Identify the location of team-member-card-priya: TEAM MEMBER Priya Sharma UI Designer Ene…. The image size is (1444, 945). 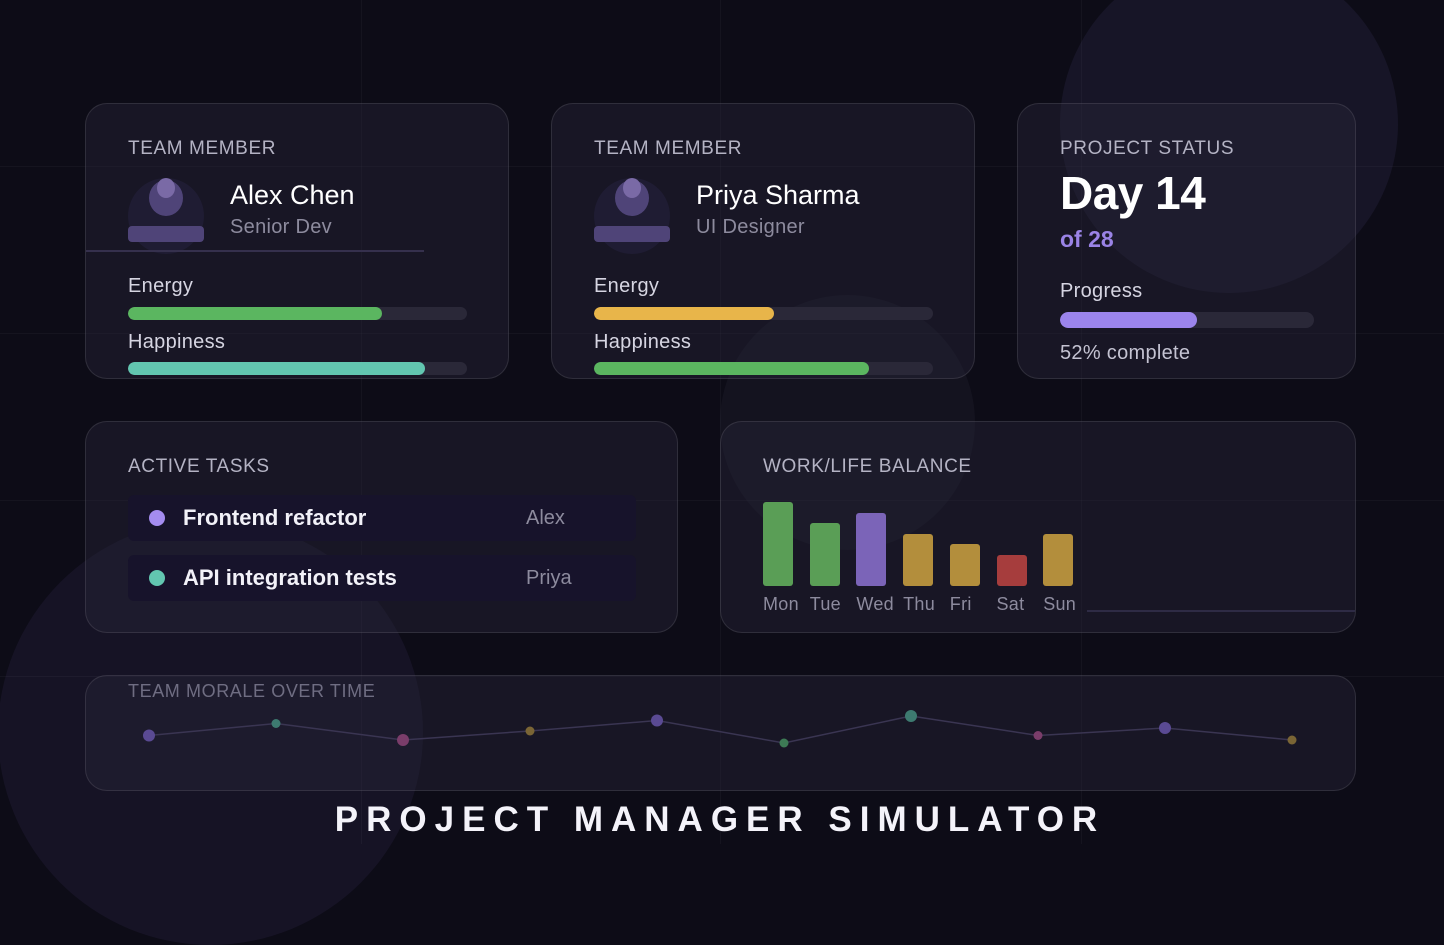
(763, 241).